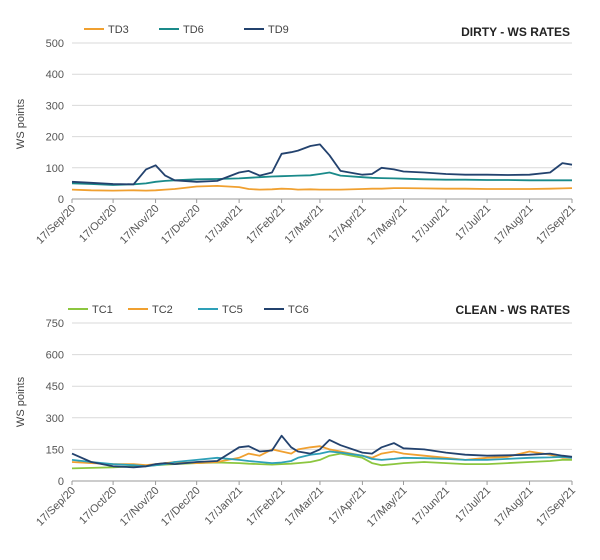 The height and width of the screenshot is (560, 600). Describe the element at coordinates (55, 44) in the screenshot. I see `y-tick-label: 500` at that location.